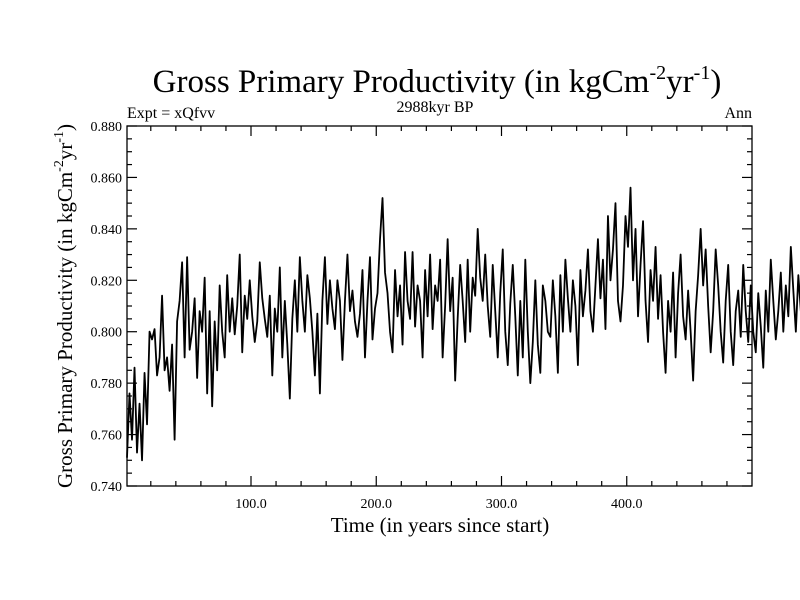  What do you see at coordinates (107, 333) in the screenshot?
I see `y-tick-label: 0.800` at bounding box center [107, 333].